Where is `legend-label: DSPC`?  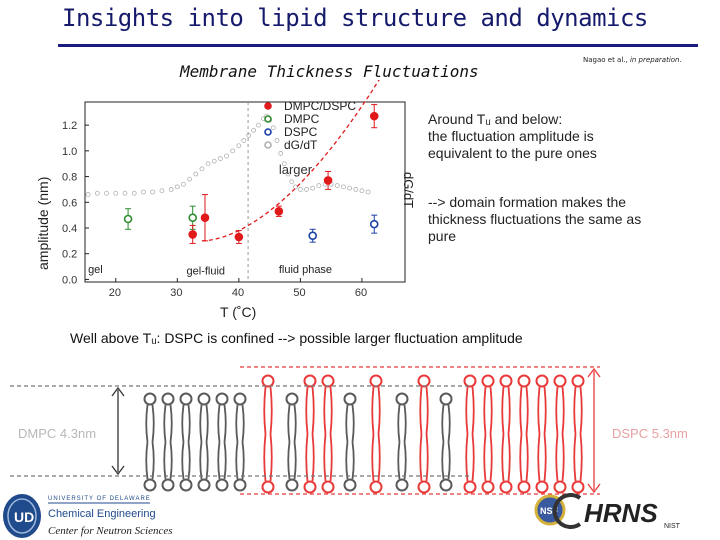
legend-label: DSPC is located at coordinates (301, 132).